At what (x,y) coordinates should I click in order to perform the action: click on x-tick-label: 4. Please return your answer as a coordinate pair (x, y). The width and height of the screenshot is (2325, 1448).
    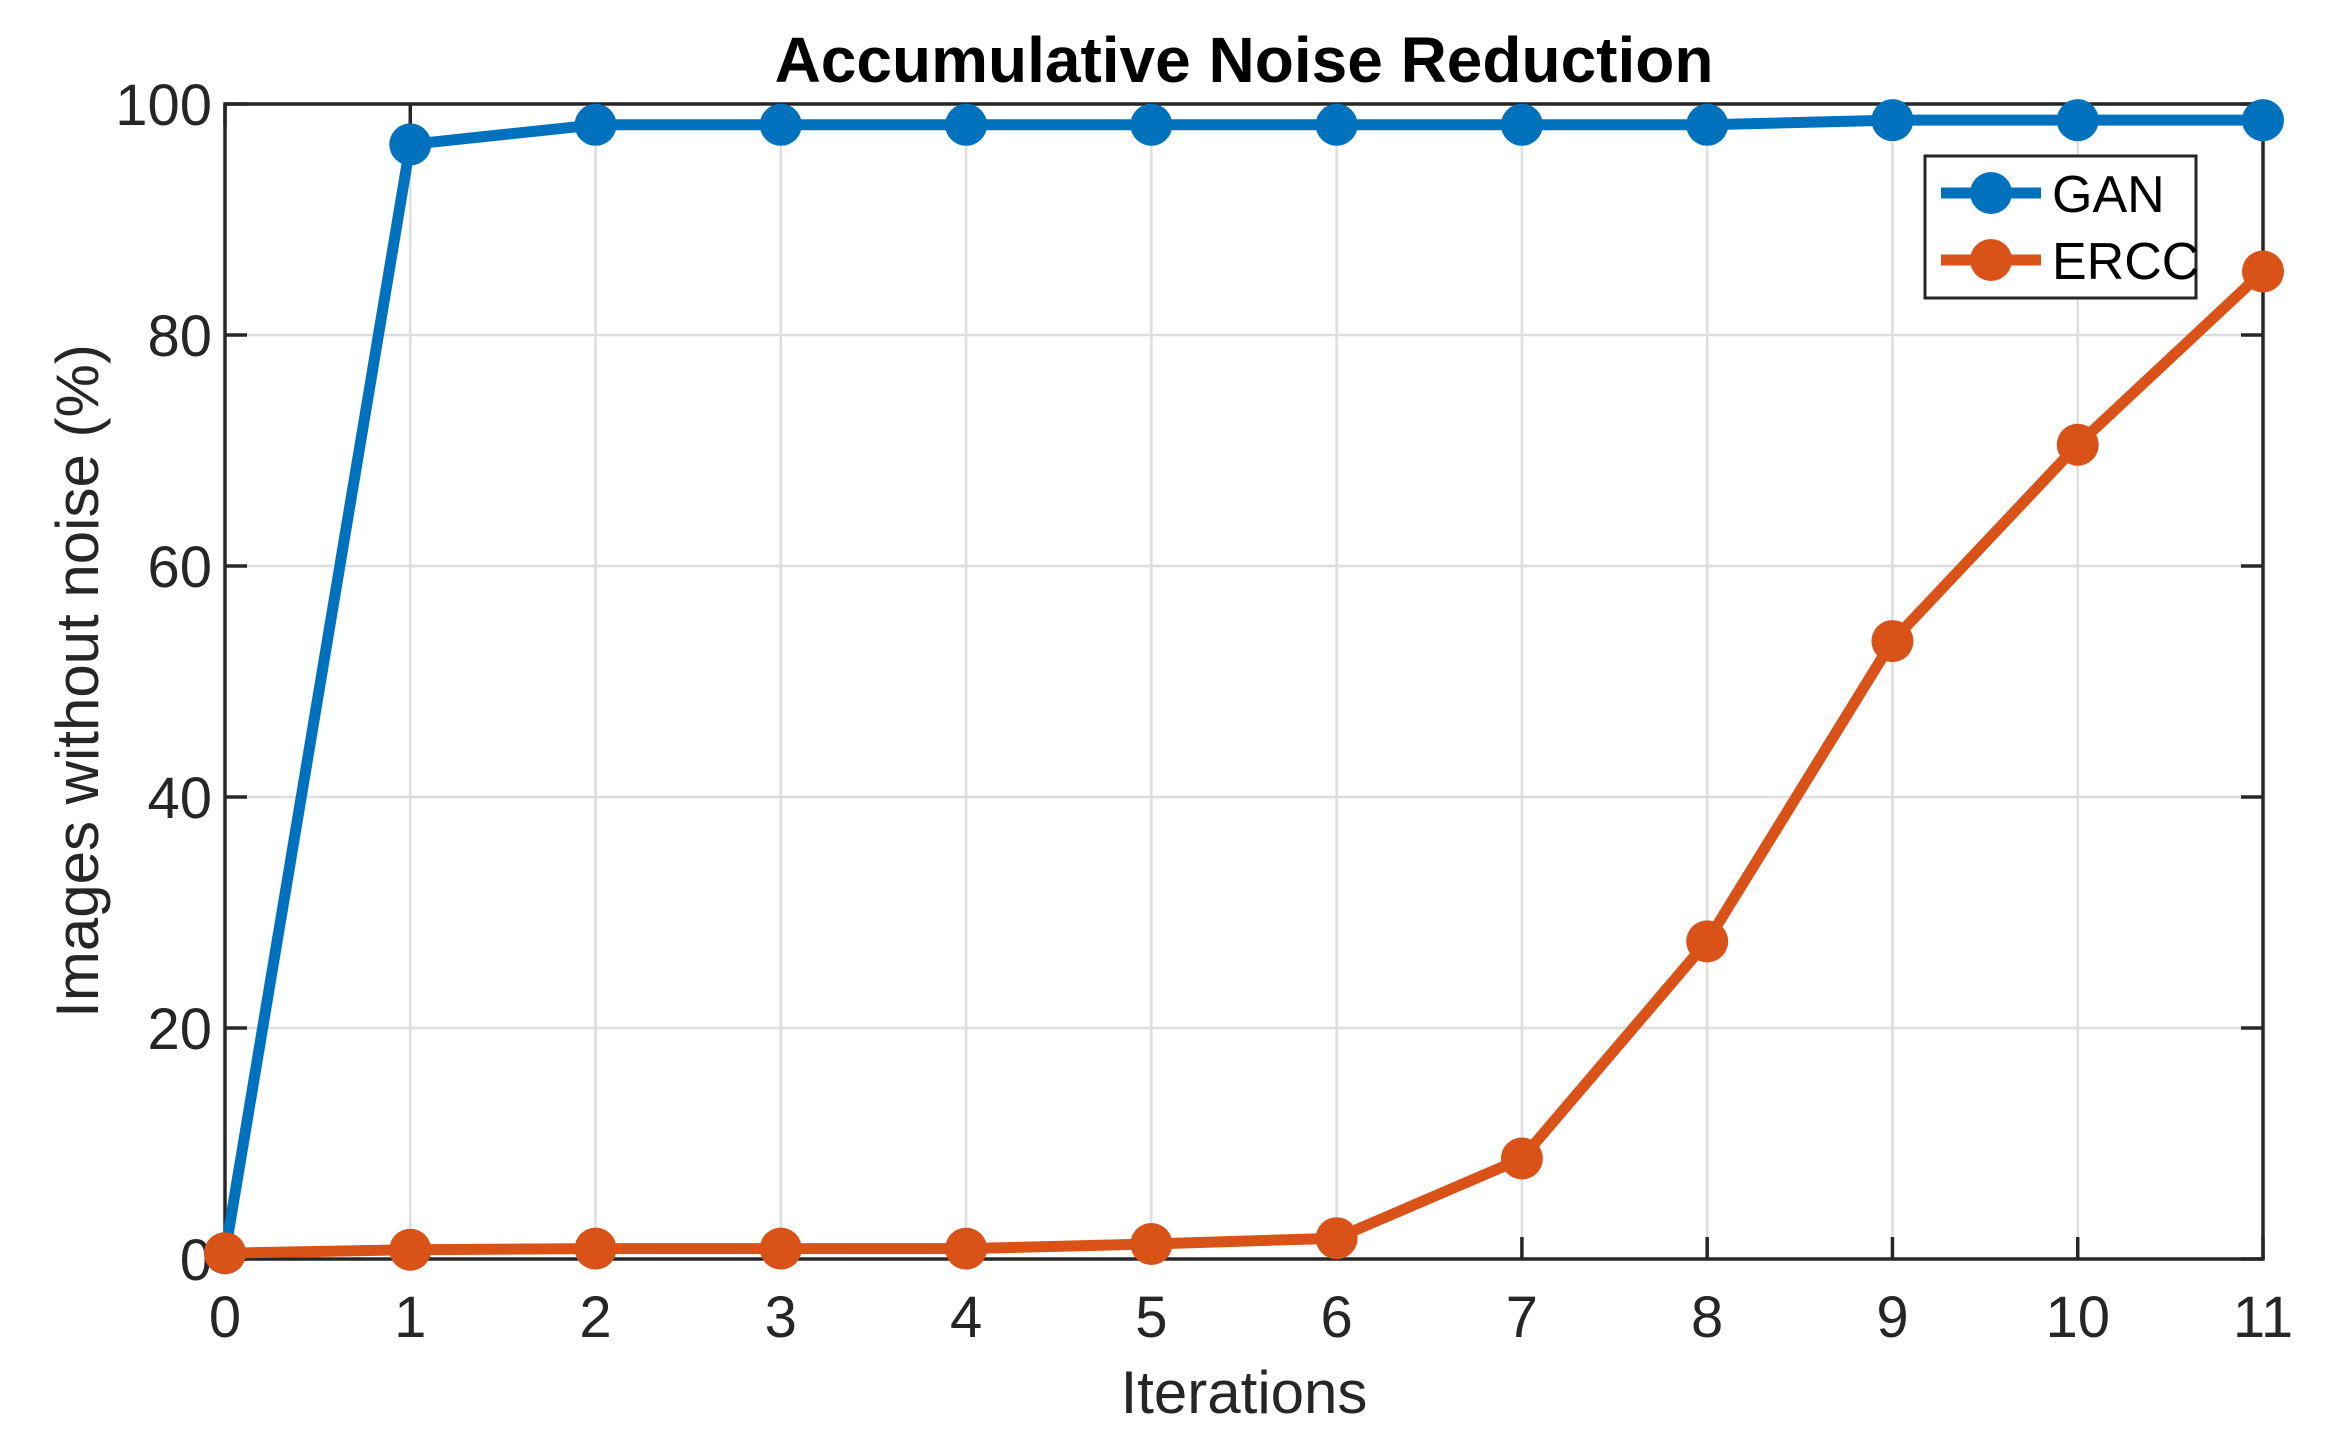
    Looking at the image, I should click on (966, 1317).